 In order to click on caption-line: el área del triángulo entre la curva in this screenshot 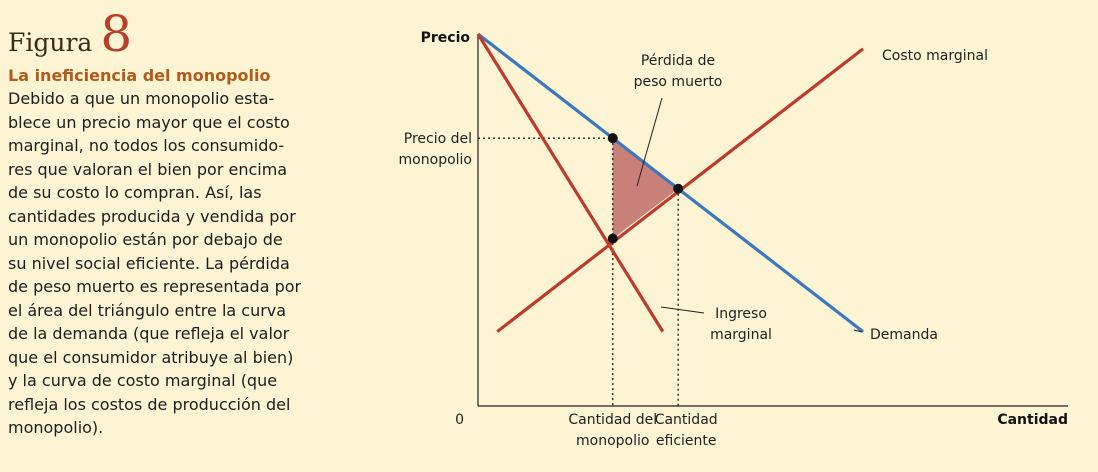, I will do `click(147, 310)`.